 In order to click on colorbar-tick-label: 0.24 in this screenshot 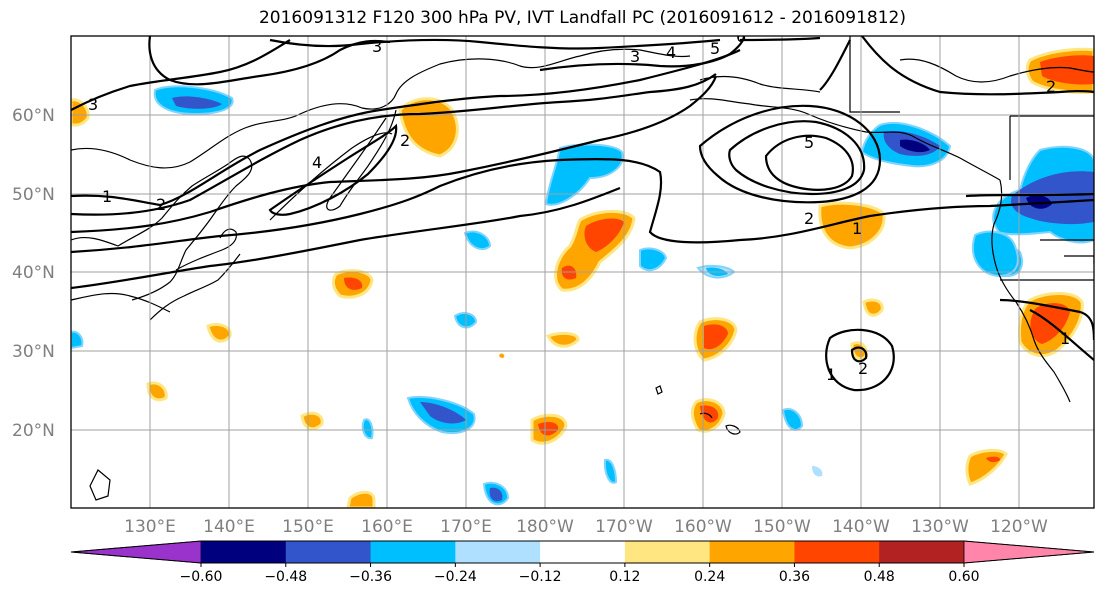, I will do `click(709, 577)`.